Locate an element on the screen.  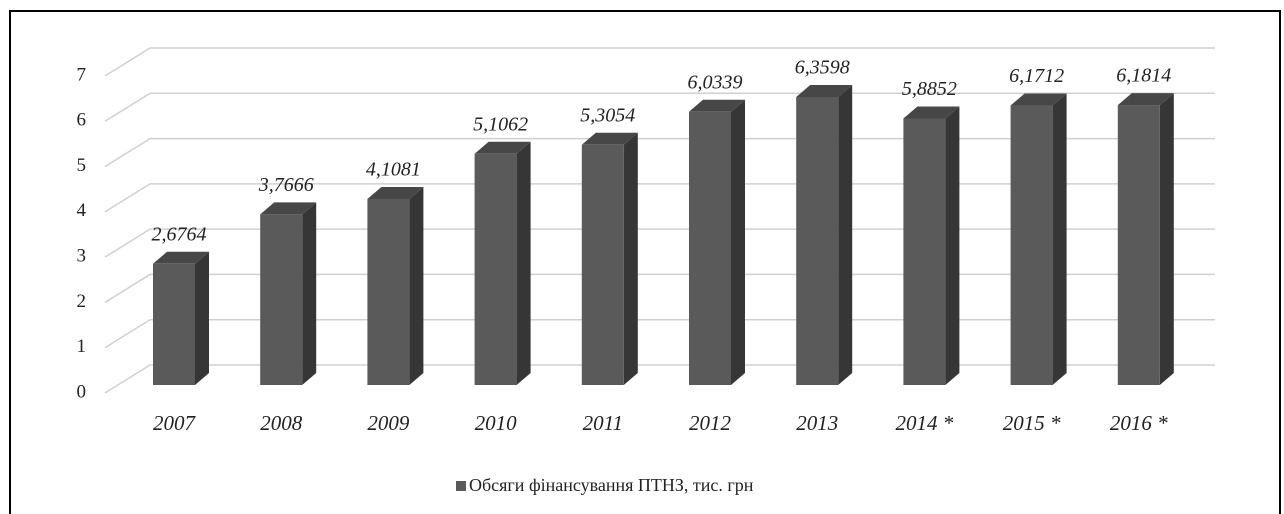
x-tick-label: 2012 is located at coordinates (710, 423).